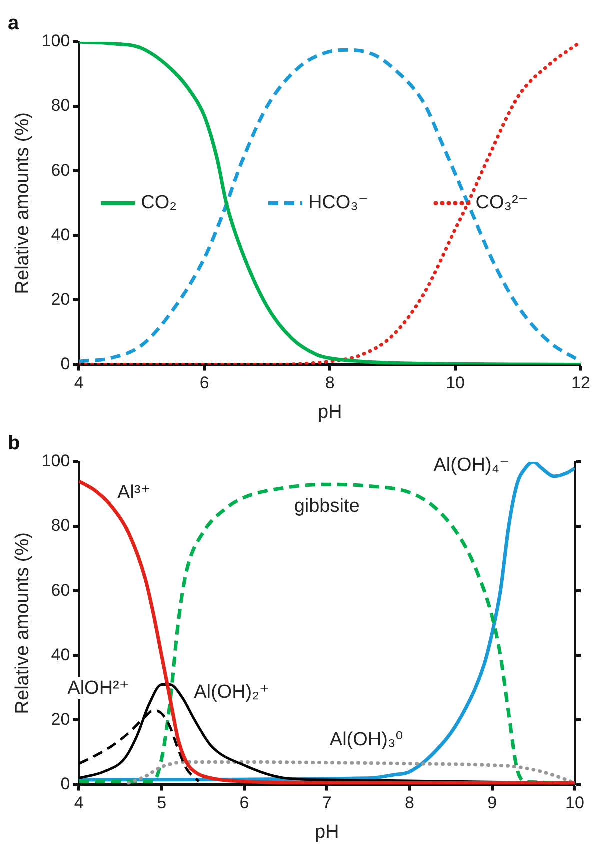 Image resolution: width=603 pixels, height=864 pixels. I want to click on series-label: gibbsite, so click(327, 506).